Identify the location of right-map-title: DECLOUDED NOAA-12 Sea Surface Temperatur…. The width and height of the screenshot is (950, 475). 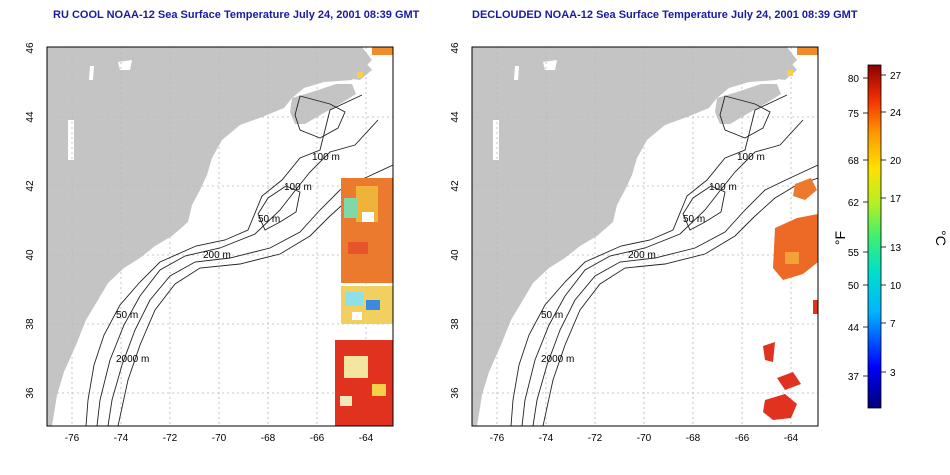
(665, 15).